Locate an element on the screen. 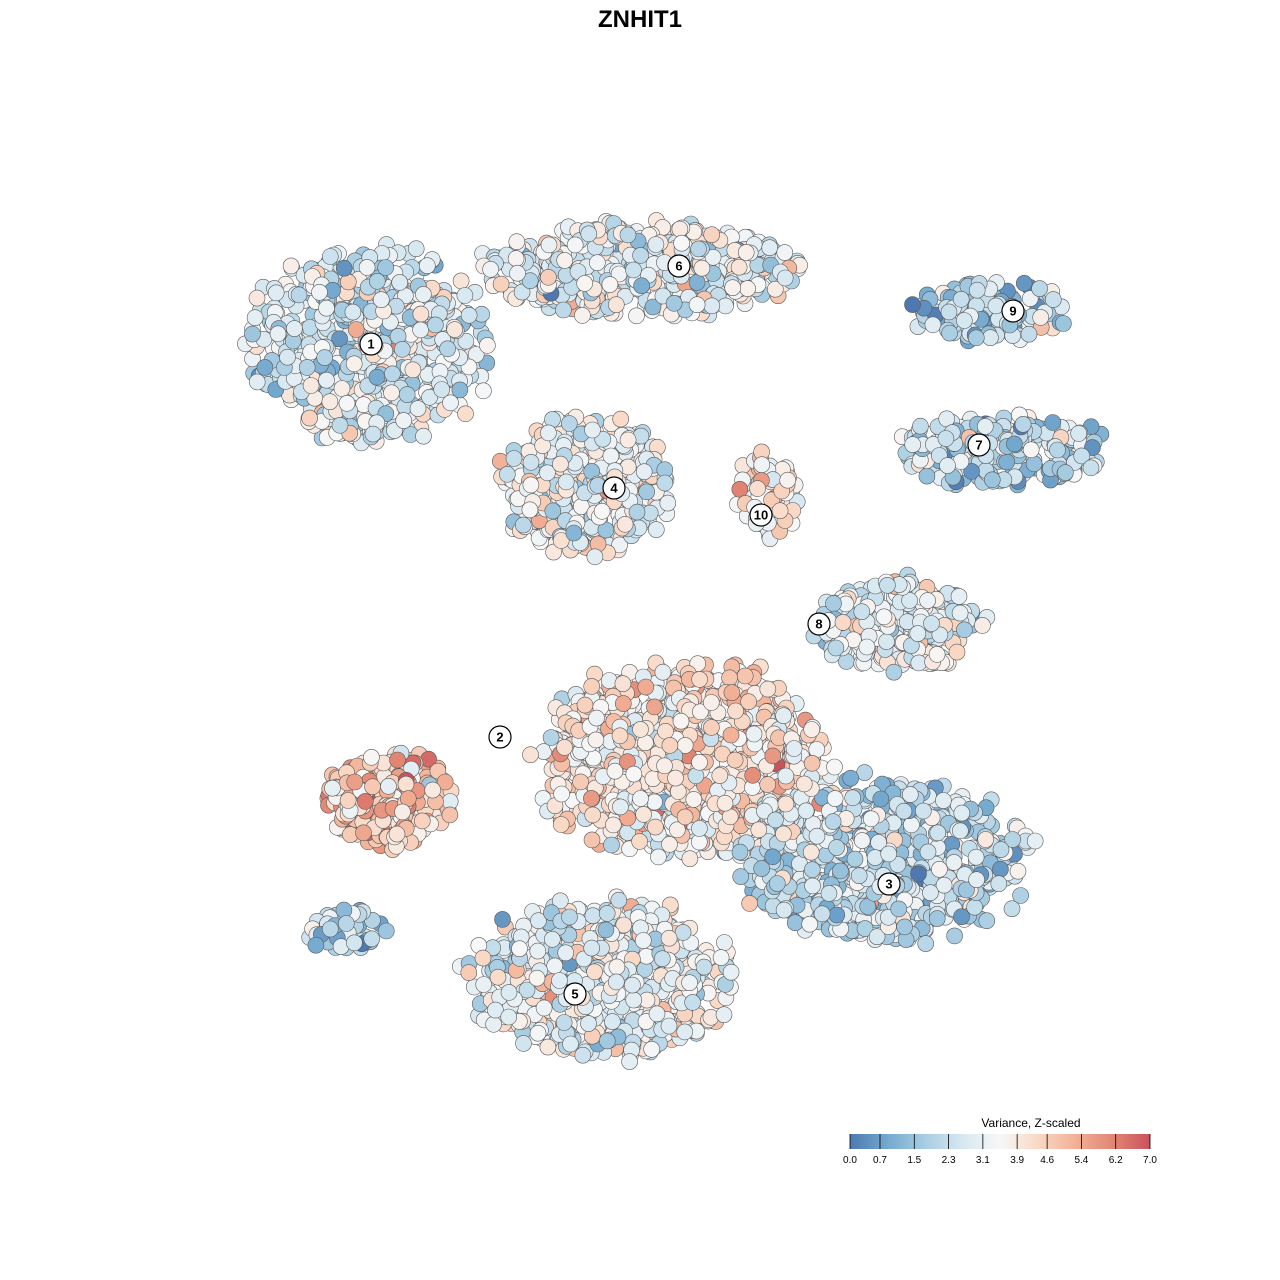 This screenshot has width=1280, height=1280. cluster-label-text: 1 is located at coordinates (370, 344).